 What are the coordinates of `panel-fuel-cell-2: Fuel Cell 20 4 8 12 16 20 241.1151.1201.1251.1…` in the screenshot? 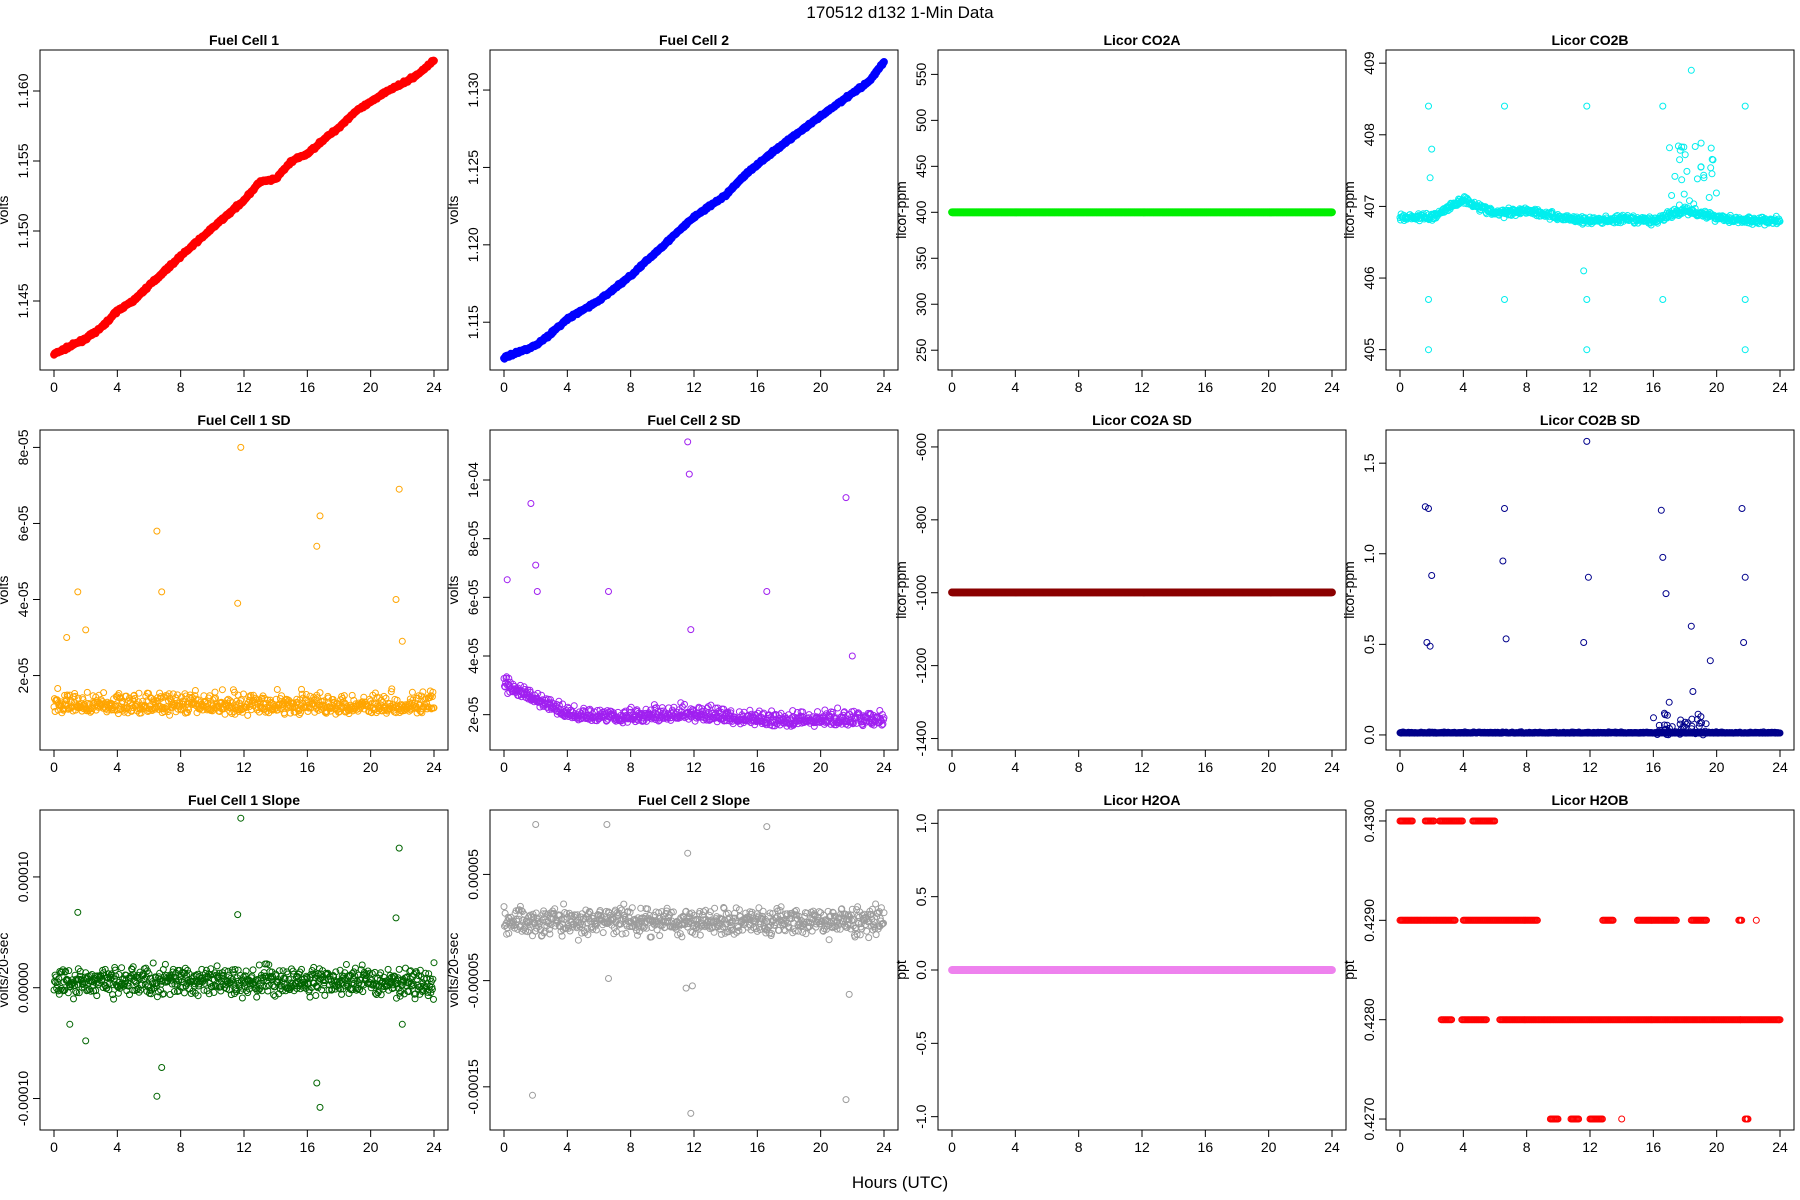 It's located at (672, 213).